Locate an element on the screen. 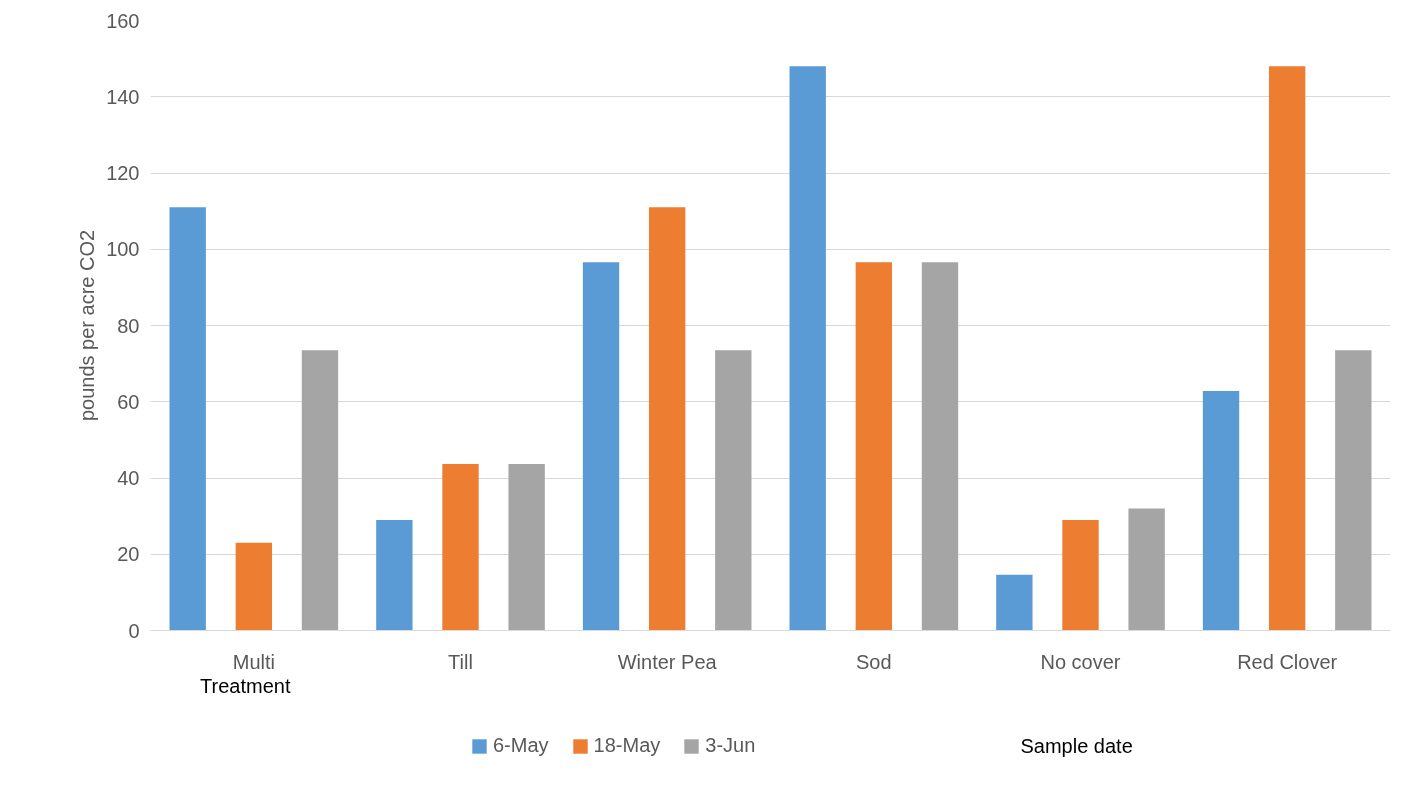 This screenshot has height=796, width=1422. legend-label: 3-Jun is located at coordinates (730, 745).